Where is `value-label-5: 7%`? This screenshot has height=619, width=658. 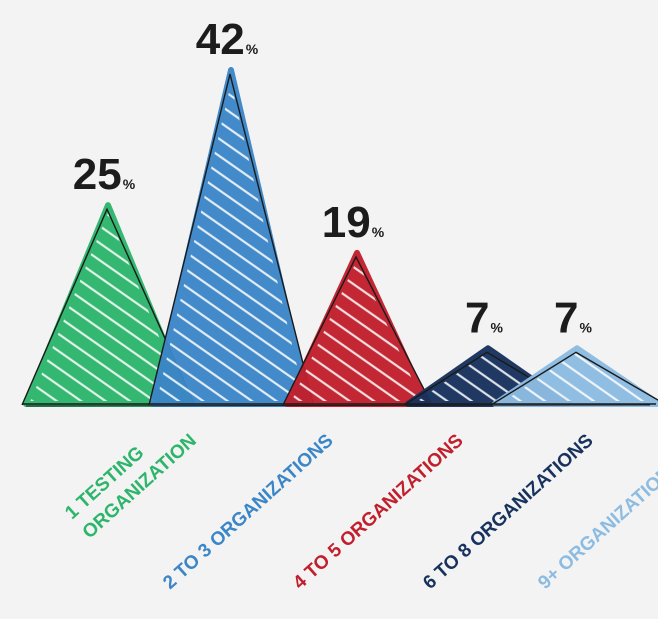
value-label-5: 7% is located at coordinates (573, 317).